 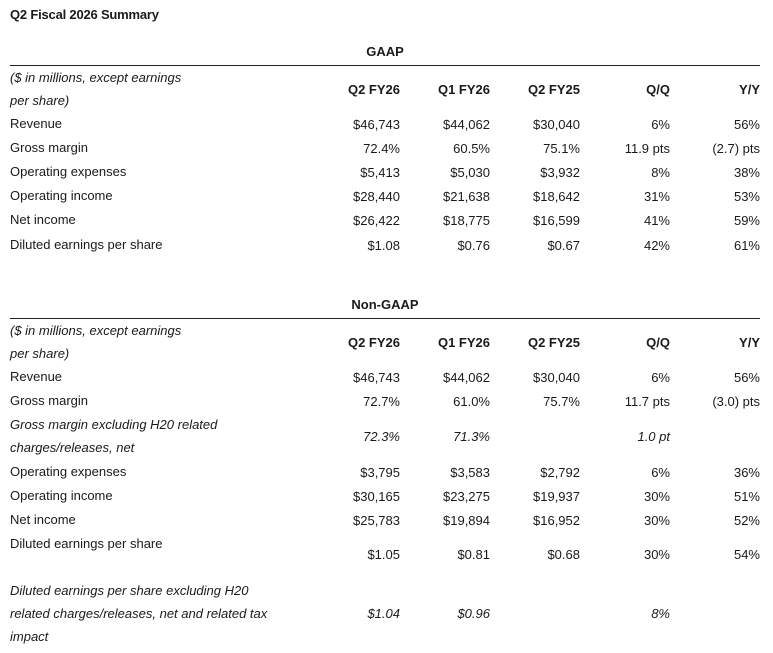 What do you see at coordinates (473, 613) in the screenshot?
I see `cell: $0.96` at bounding box center [473, 613].